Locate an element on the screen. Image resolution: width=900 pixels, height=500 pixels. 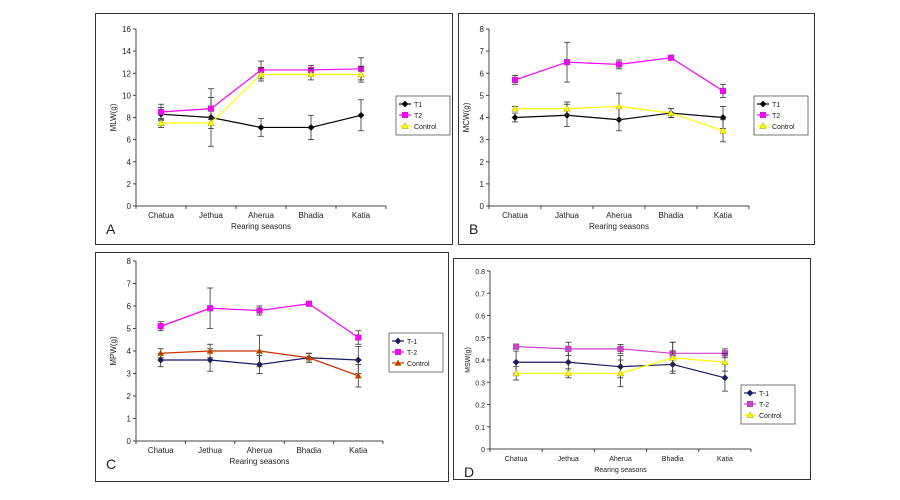
chart-a-legend-label: T2 is located at coordinates (418, 116).